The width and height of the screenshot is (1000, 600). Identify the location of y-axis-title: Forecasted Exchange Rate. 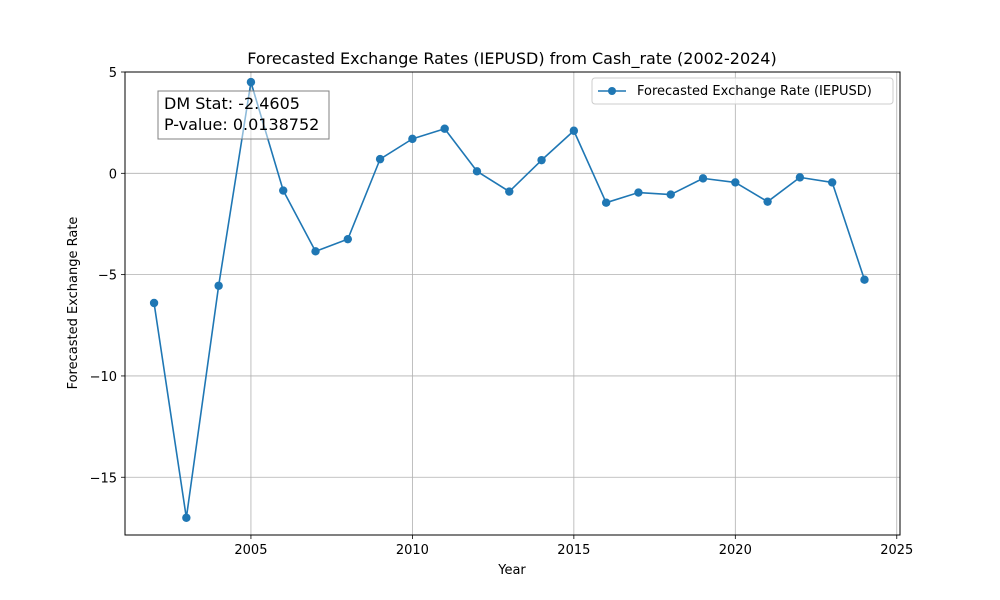
(73, 303).